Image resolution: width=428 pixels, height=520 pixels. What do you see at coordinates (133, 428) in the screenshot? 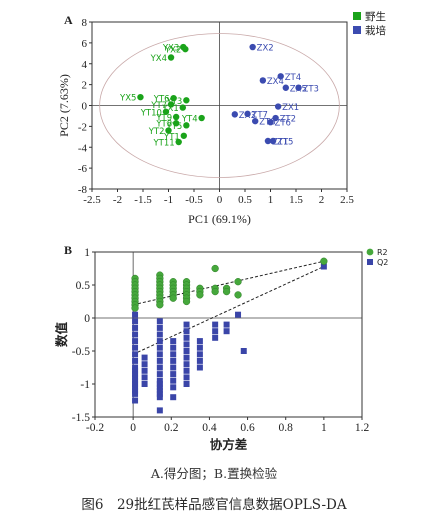
I see `x-tick-label: 0` at bounding box center [133, 428].